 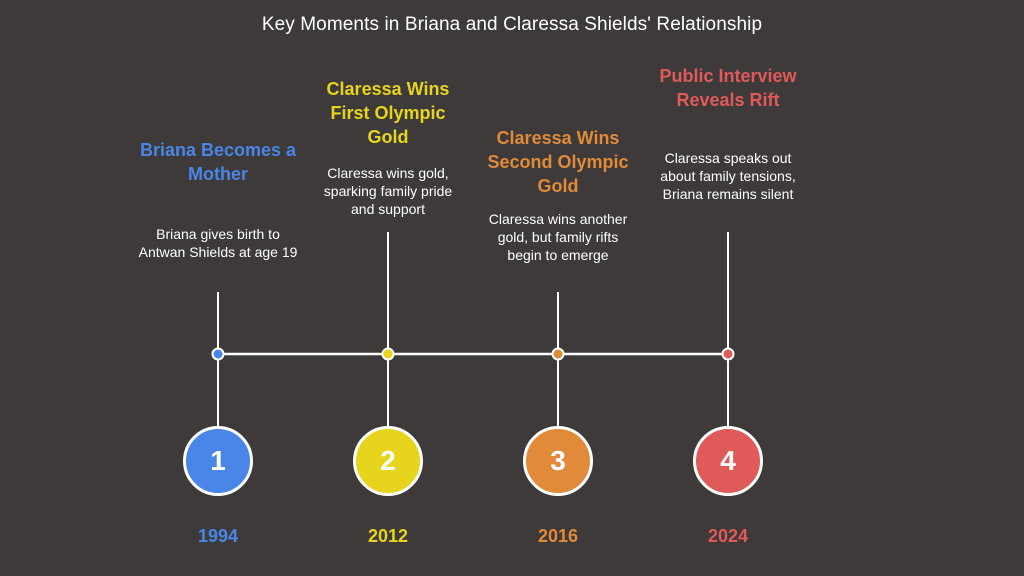 I want to click on year-label-3: 2016, so click(x=558, y=536).